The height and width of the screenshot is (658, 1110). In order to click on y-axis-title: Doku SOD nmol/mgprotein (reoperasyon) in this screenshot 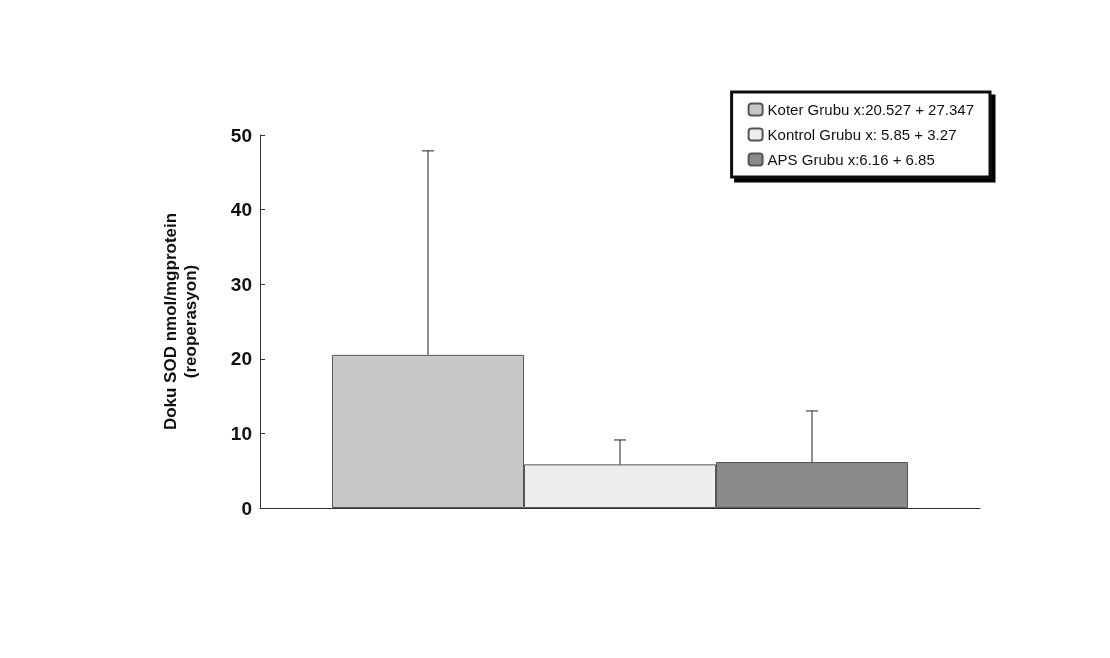, I will do `click(180, 321)`.